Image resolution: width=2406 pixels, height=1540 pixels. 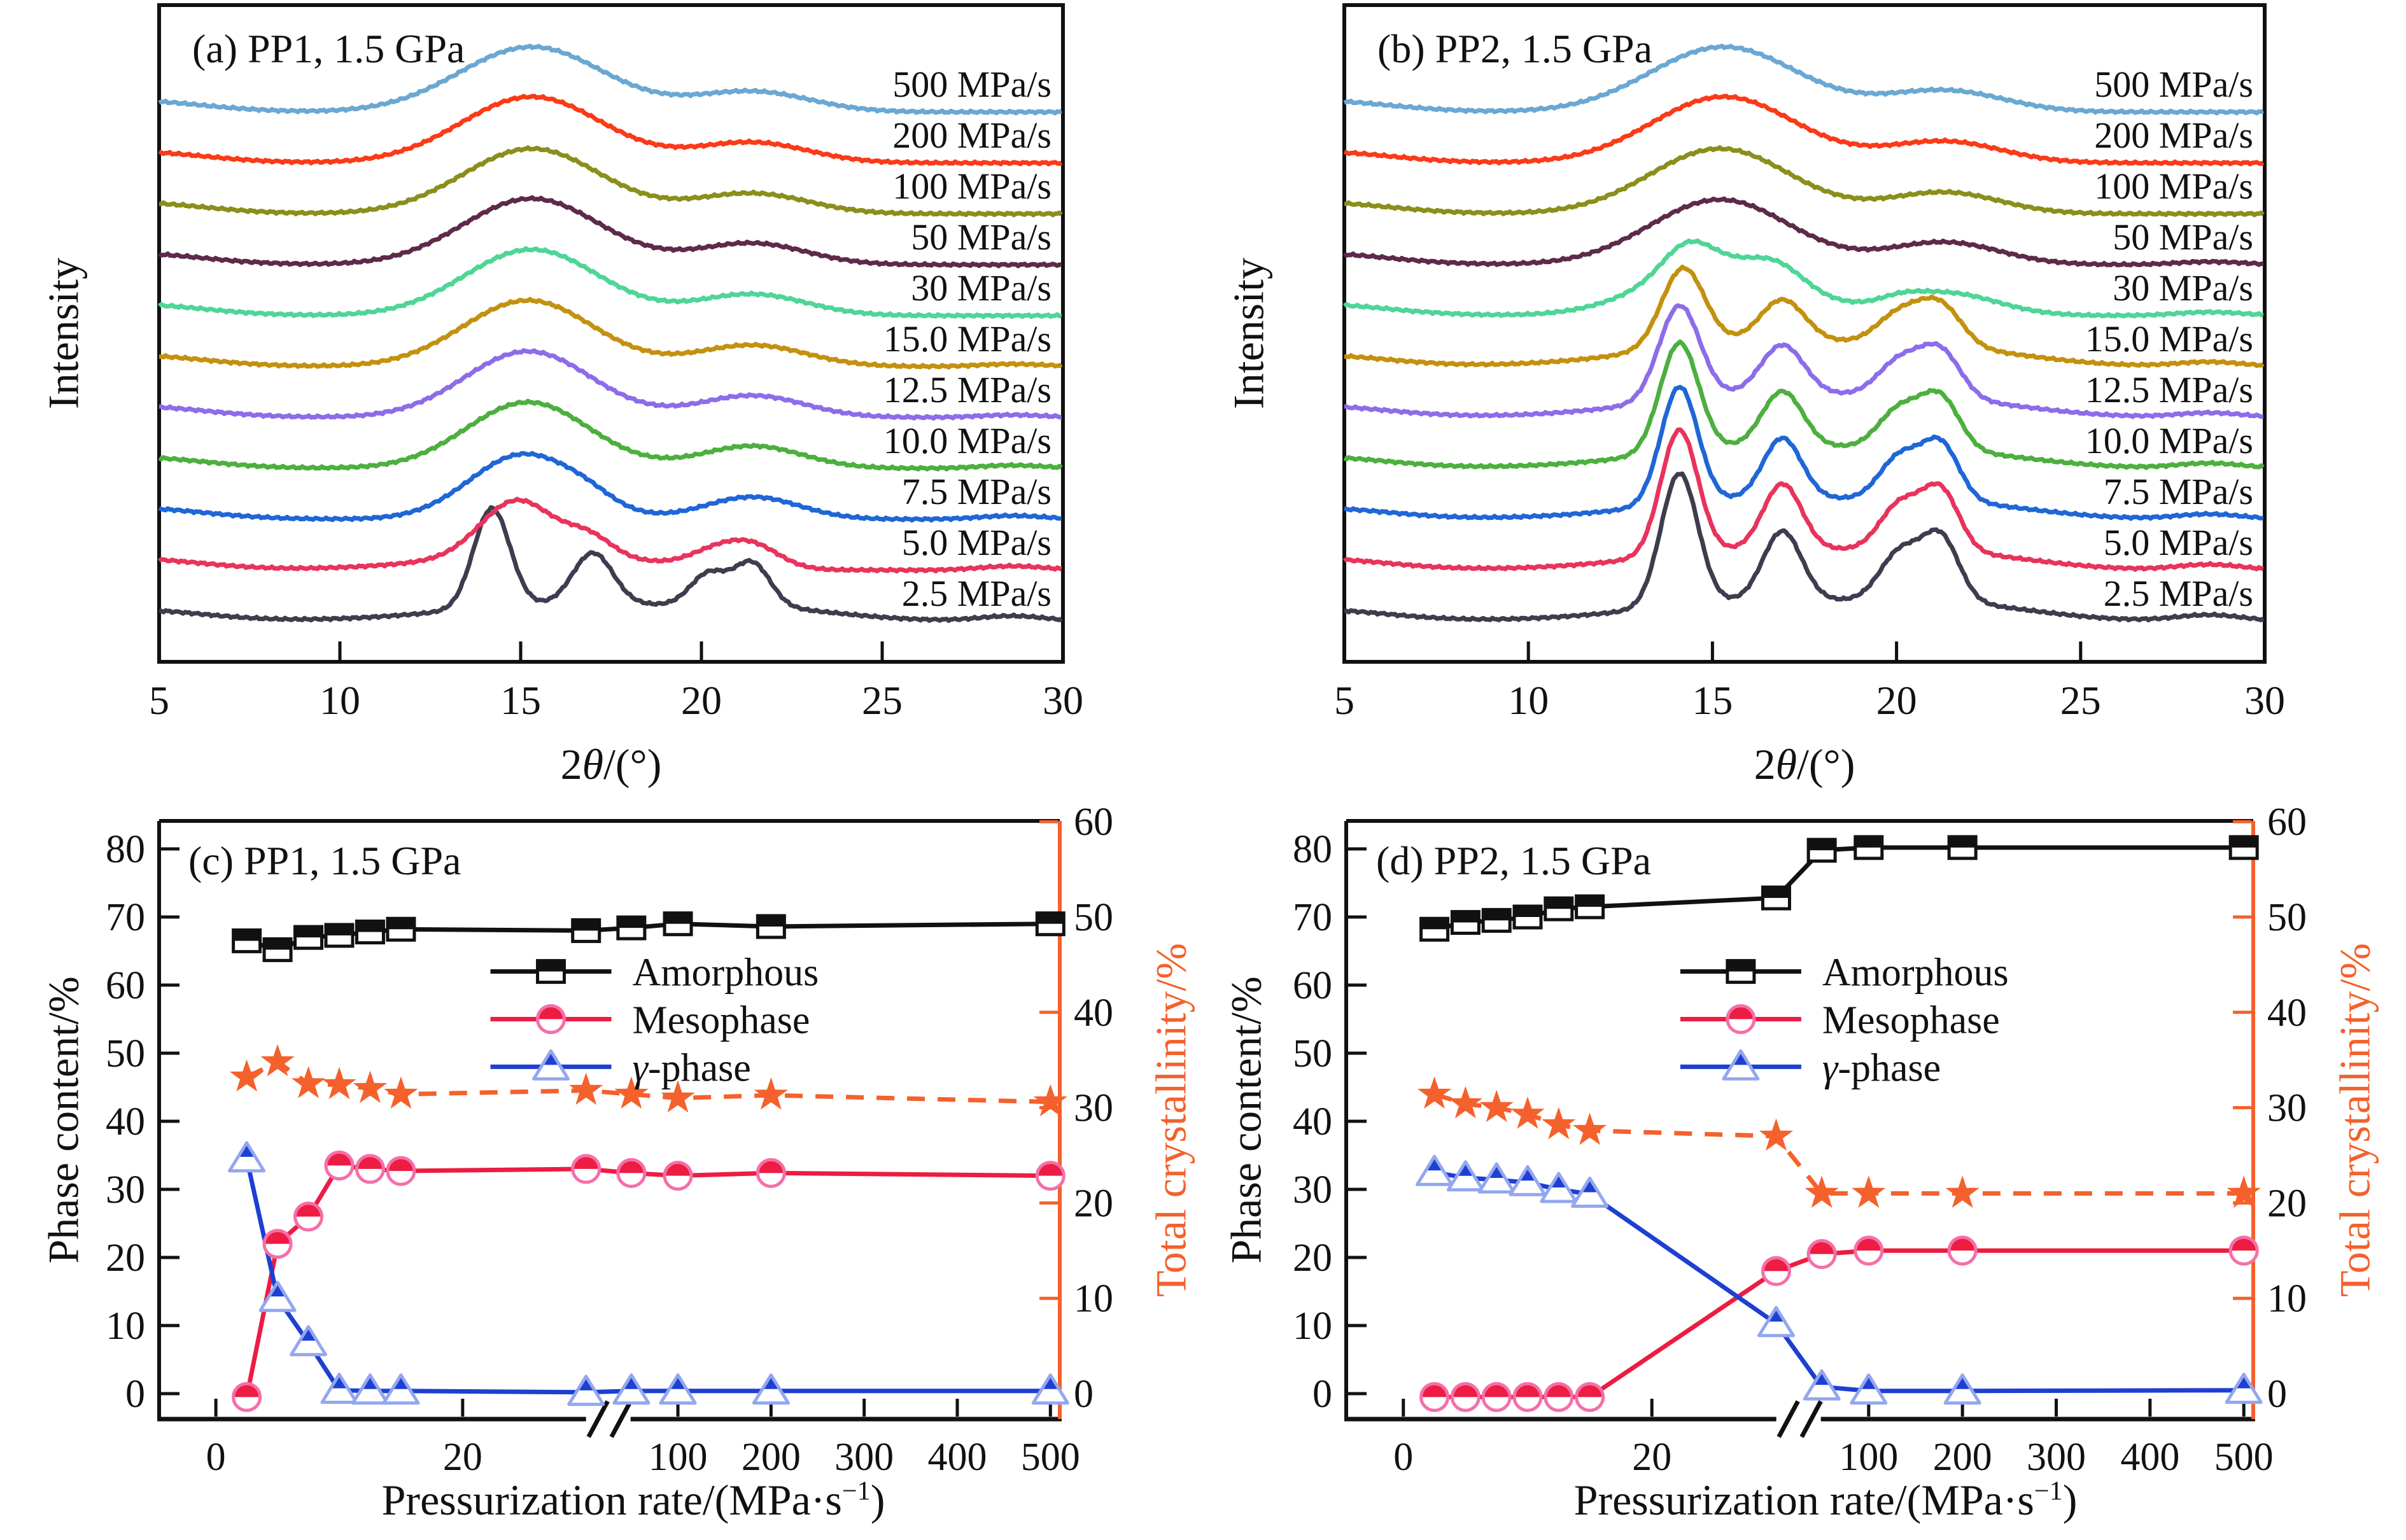 What do you see at coordinates (610, 333) in the screenshot?
I see `xrd-curve-15.0-mpa-s` at bounding box center [610, 333].